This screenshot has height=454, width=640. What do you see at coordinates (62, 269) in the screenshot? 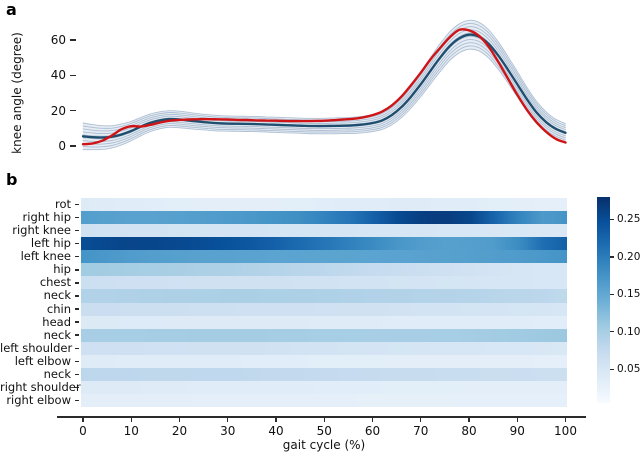
I see `heatmap-row-label: hip` at bounding box center [62, 269].